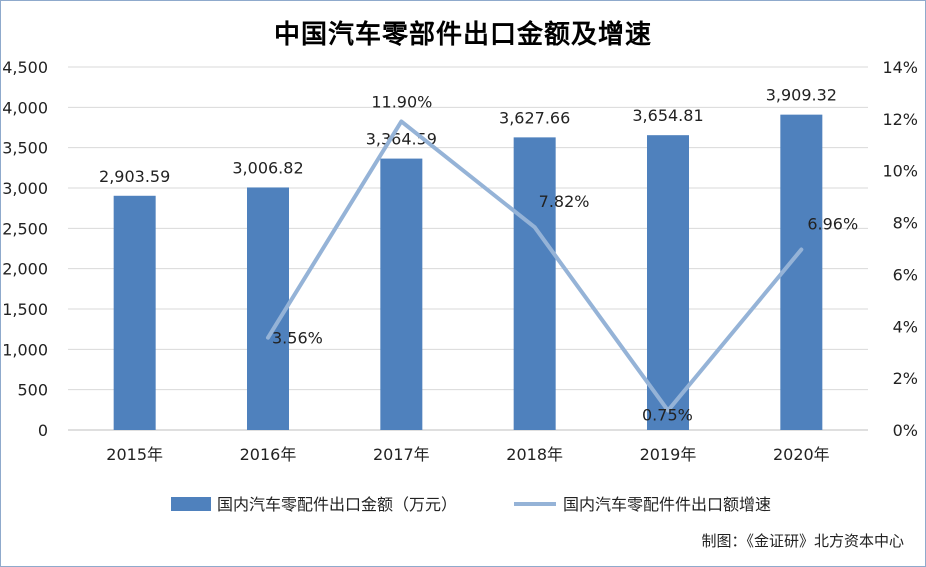  Describe the element at coordinates (832, 224) in the screenshot. I see `line-data-label: 6.96%` at that location.